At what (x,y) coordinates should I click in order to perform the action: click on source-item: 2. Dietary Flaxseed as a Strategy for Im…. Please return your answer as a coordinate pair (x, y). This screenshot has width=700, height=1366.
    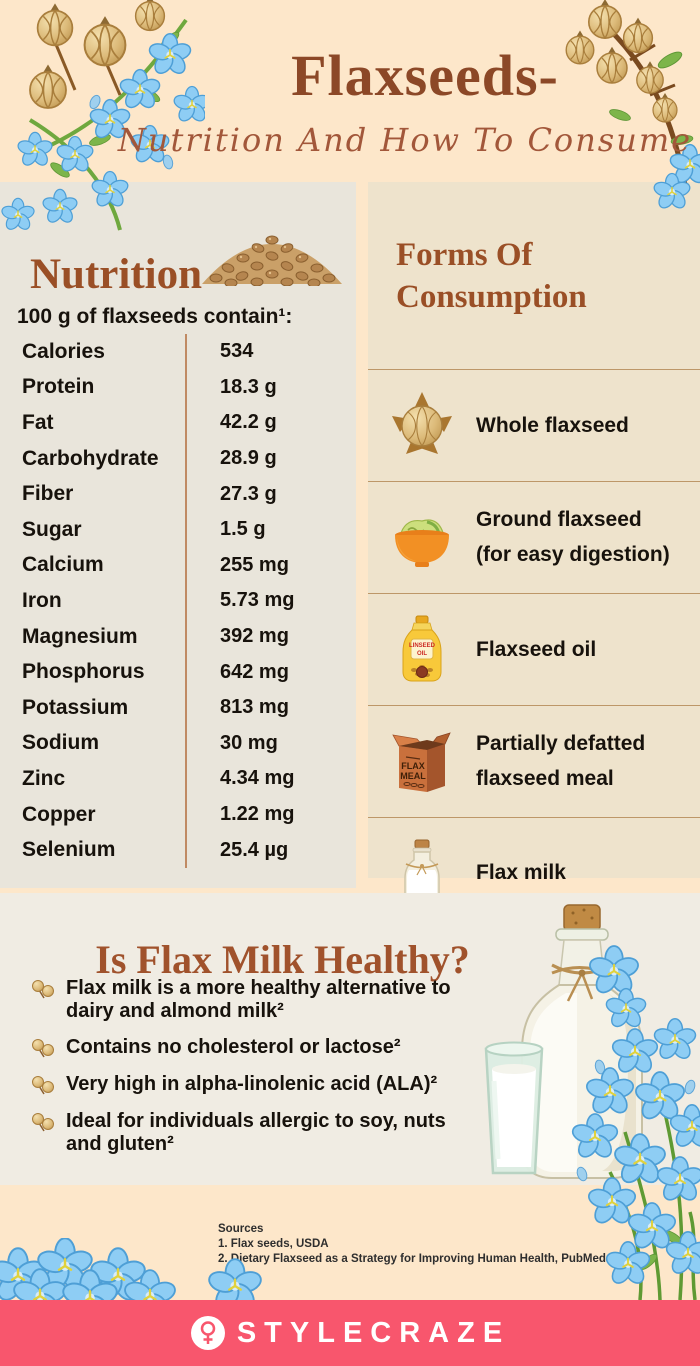
    Looking at the image, I should click on (412, 1259).